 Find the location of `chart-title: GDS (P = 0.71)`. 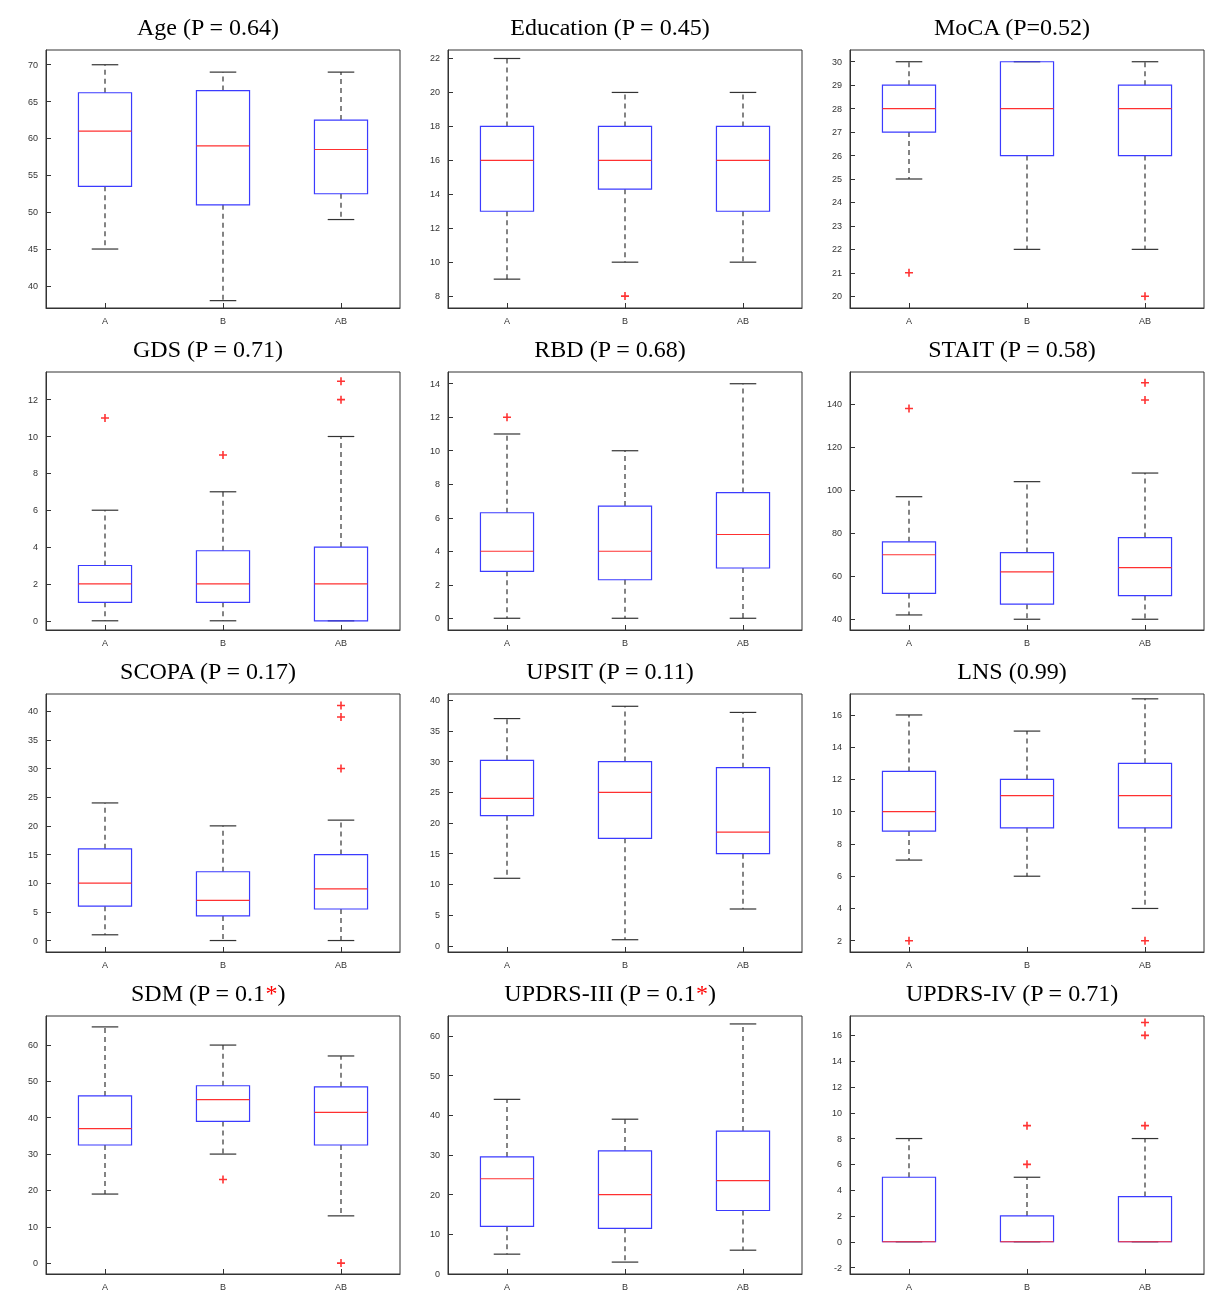

chart-title: GDS (P = 0.71) is located at coordinates (208, 349).